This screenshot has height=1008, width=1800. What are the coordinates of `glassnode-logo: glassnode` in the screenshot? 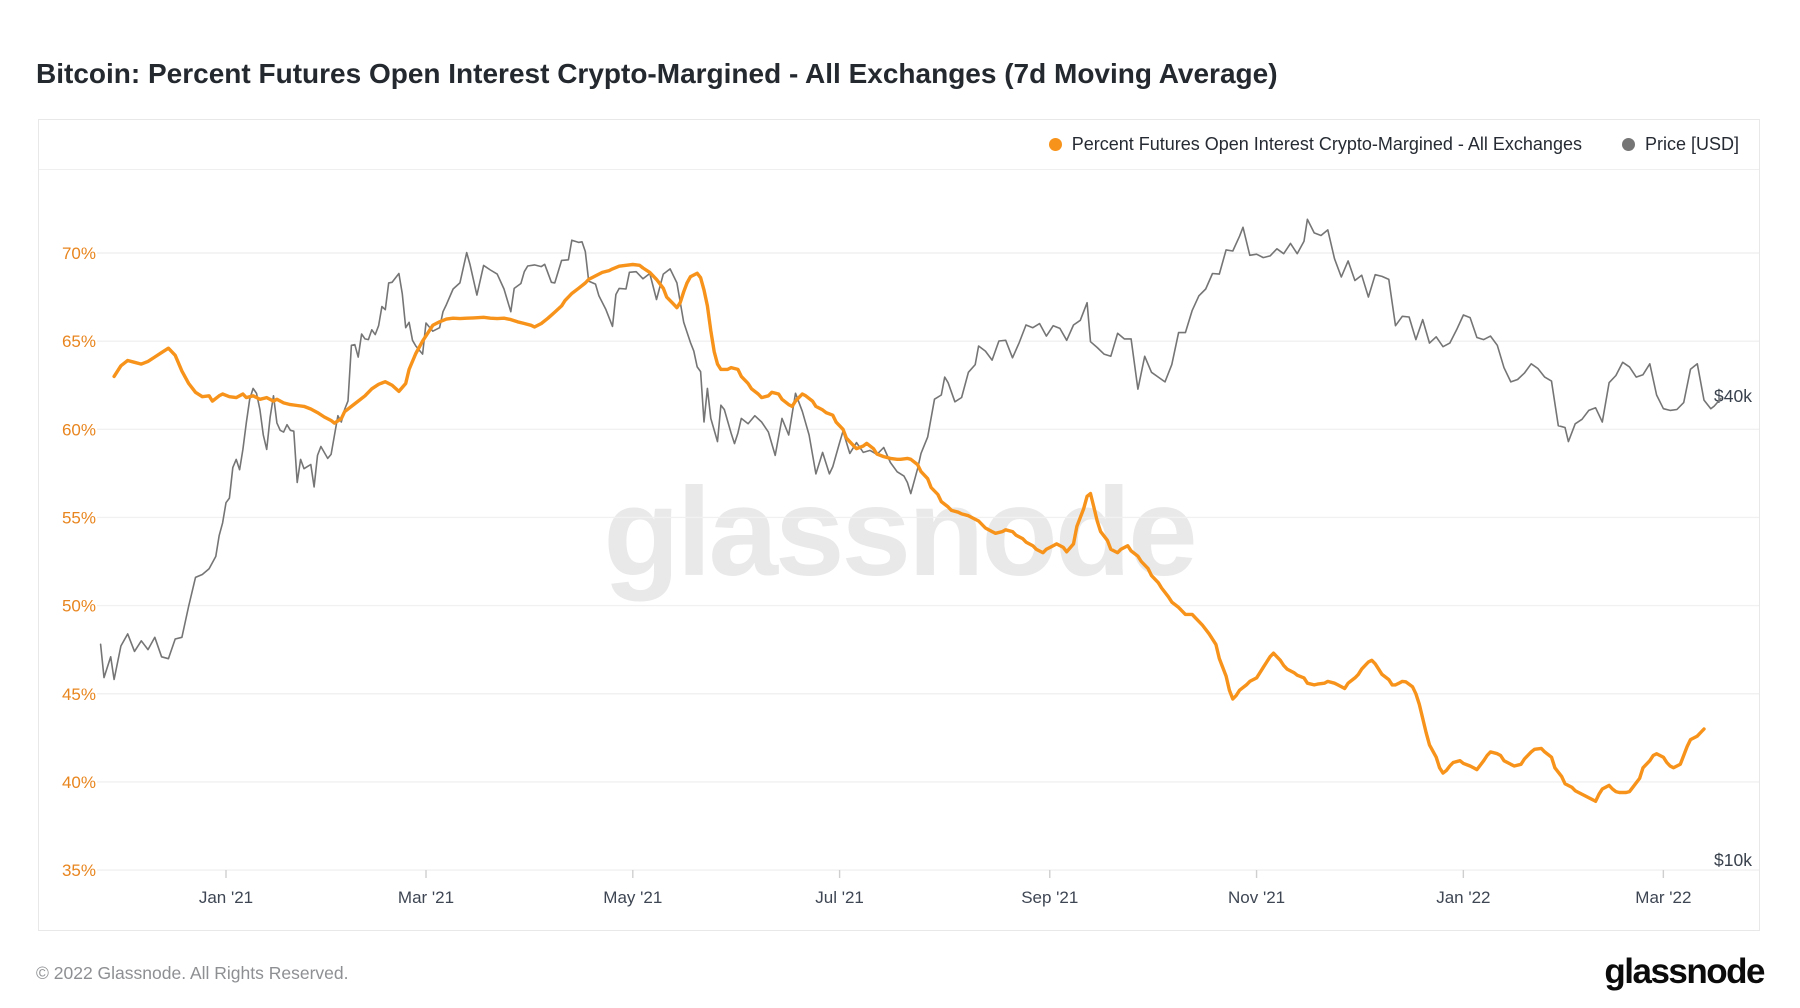 It's located at (1684, 971).